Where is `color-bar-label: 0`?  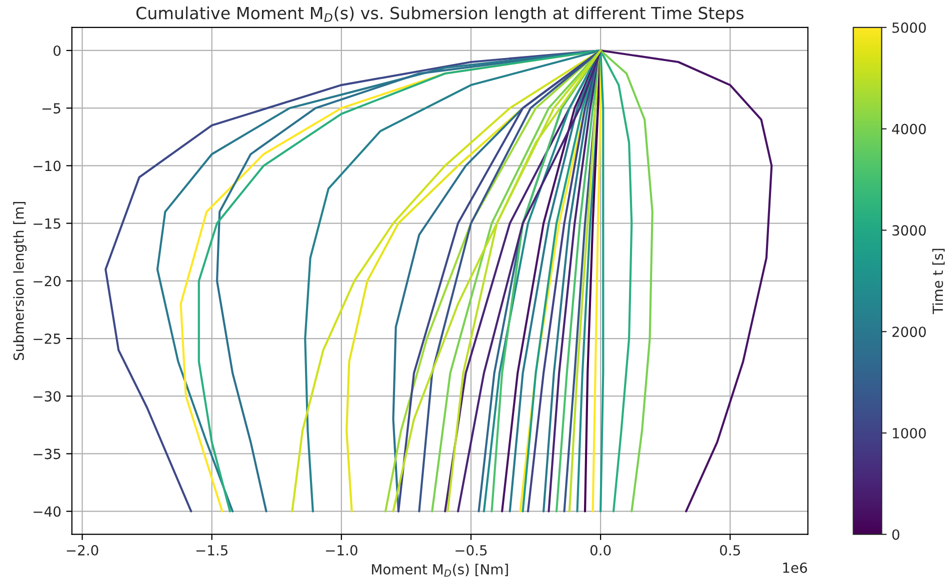 color-bar-label: 0 is located at coordinates (896, 534).